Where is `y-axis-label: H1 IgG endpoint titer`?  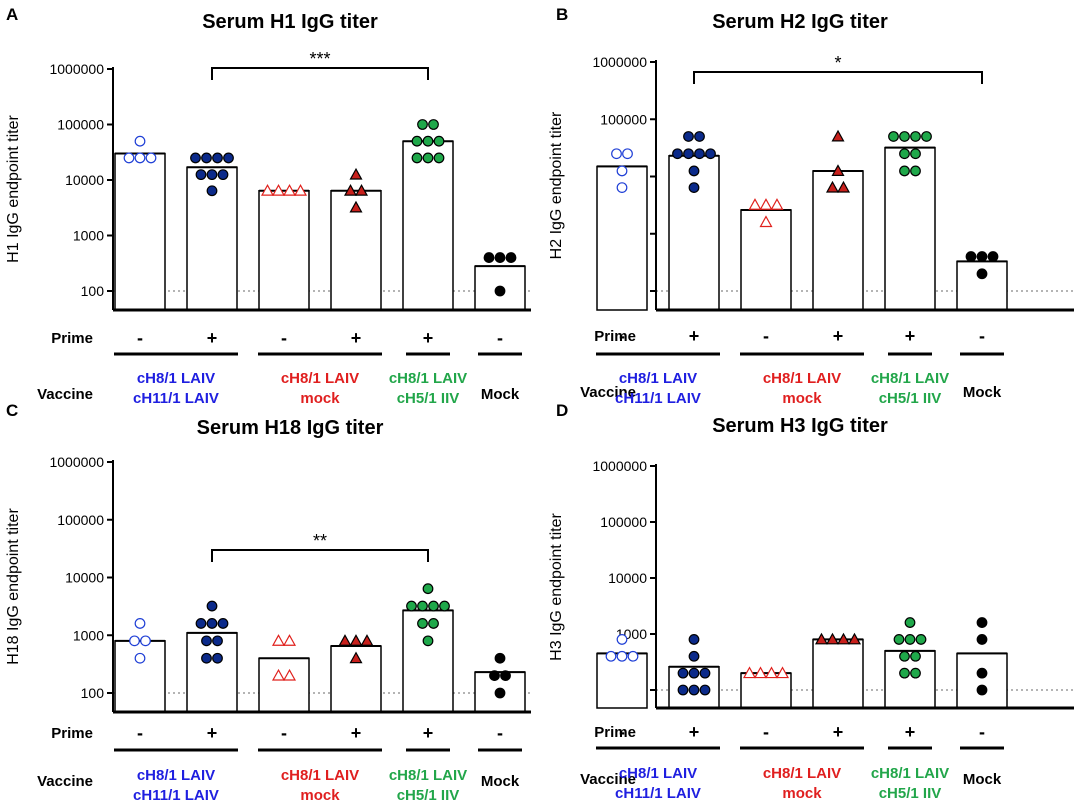 y-axis-label: H1 IgG endpoint titer is located at coordinates (13, 189).